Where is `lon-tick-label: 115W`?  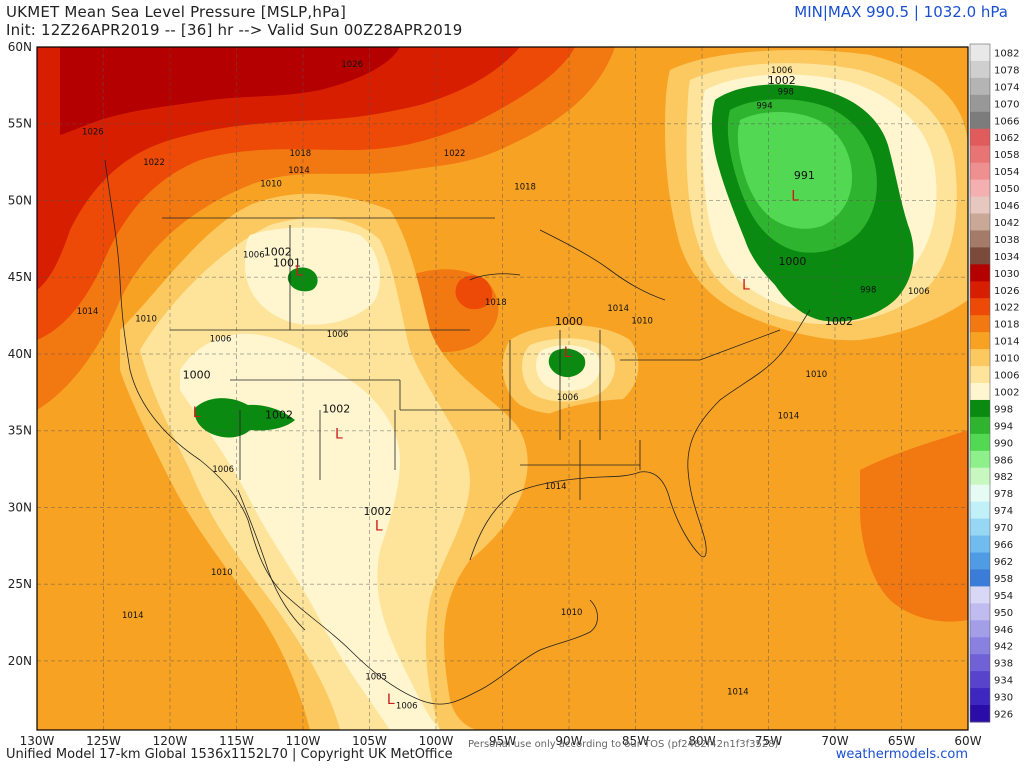
lon-tick-label: 115W is located at coordinates (236, 741).